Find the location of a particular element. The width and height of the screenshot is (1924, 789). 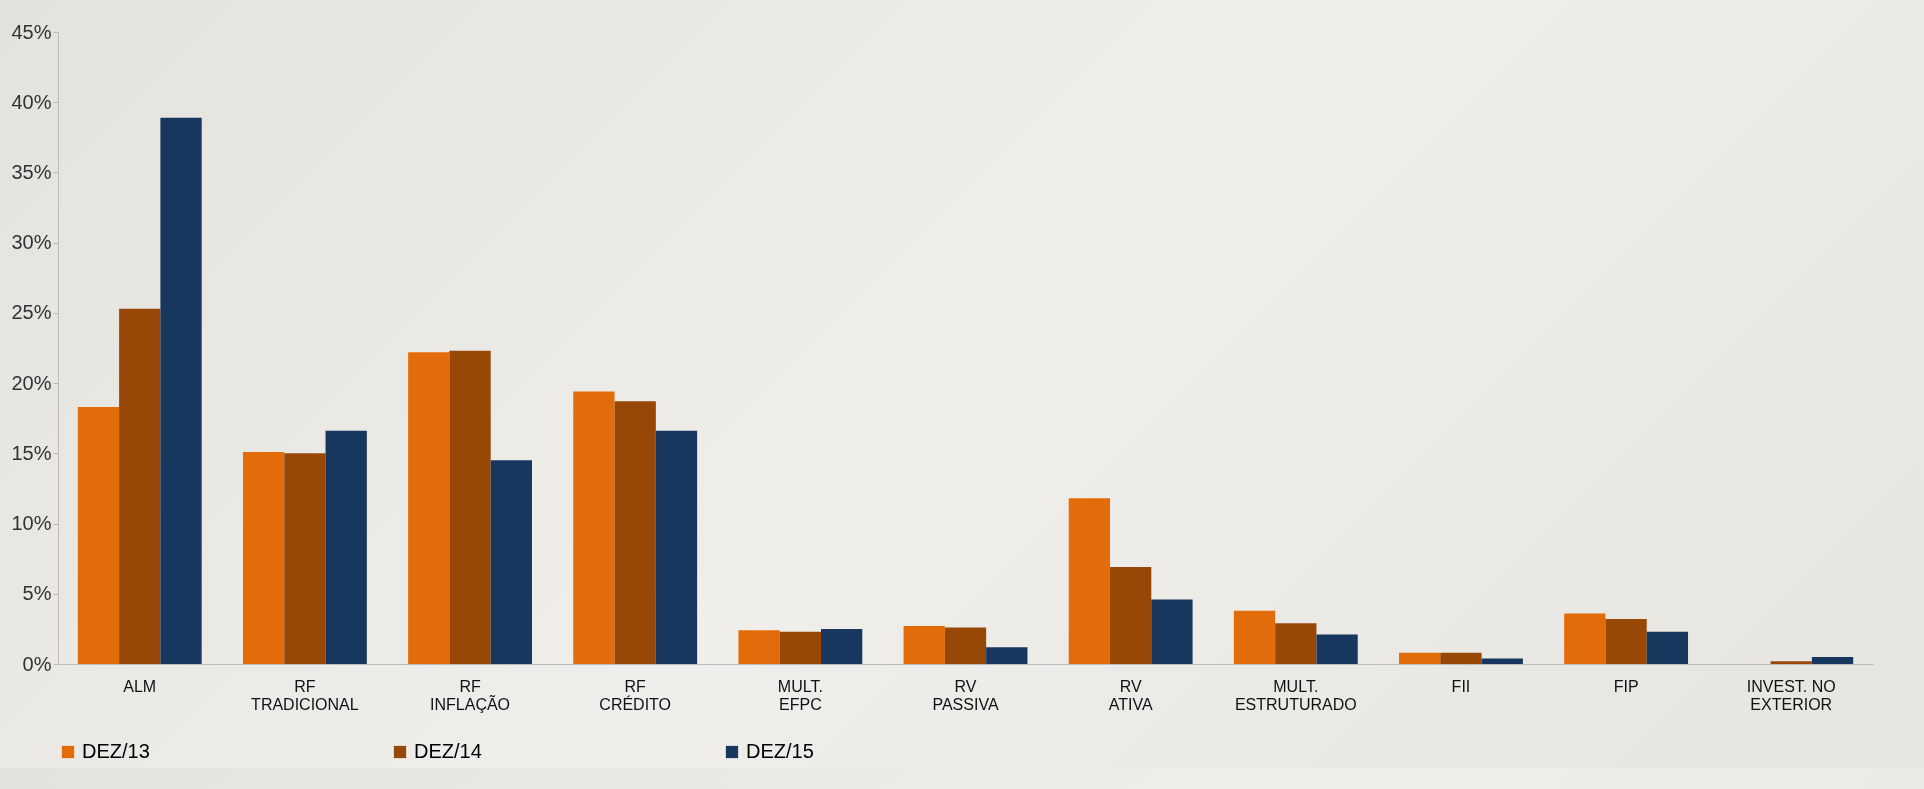

y-tick-label: 45% is located at coordinates (31, 31).